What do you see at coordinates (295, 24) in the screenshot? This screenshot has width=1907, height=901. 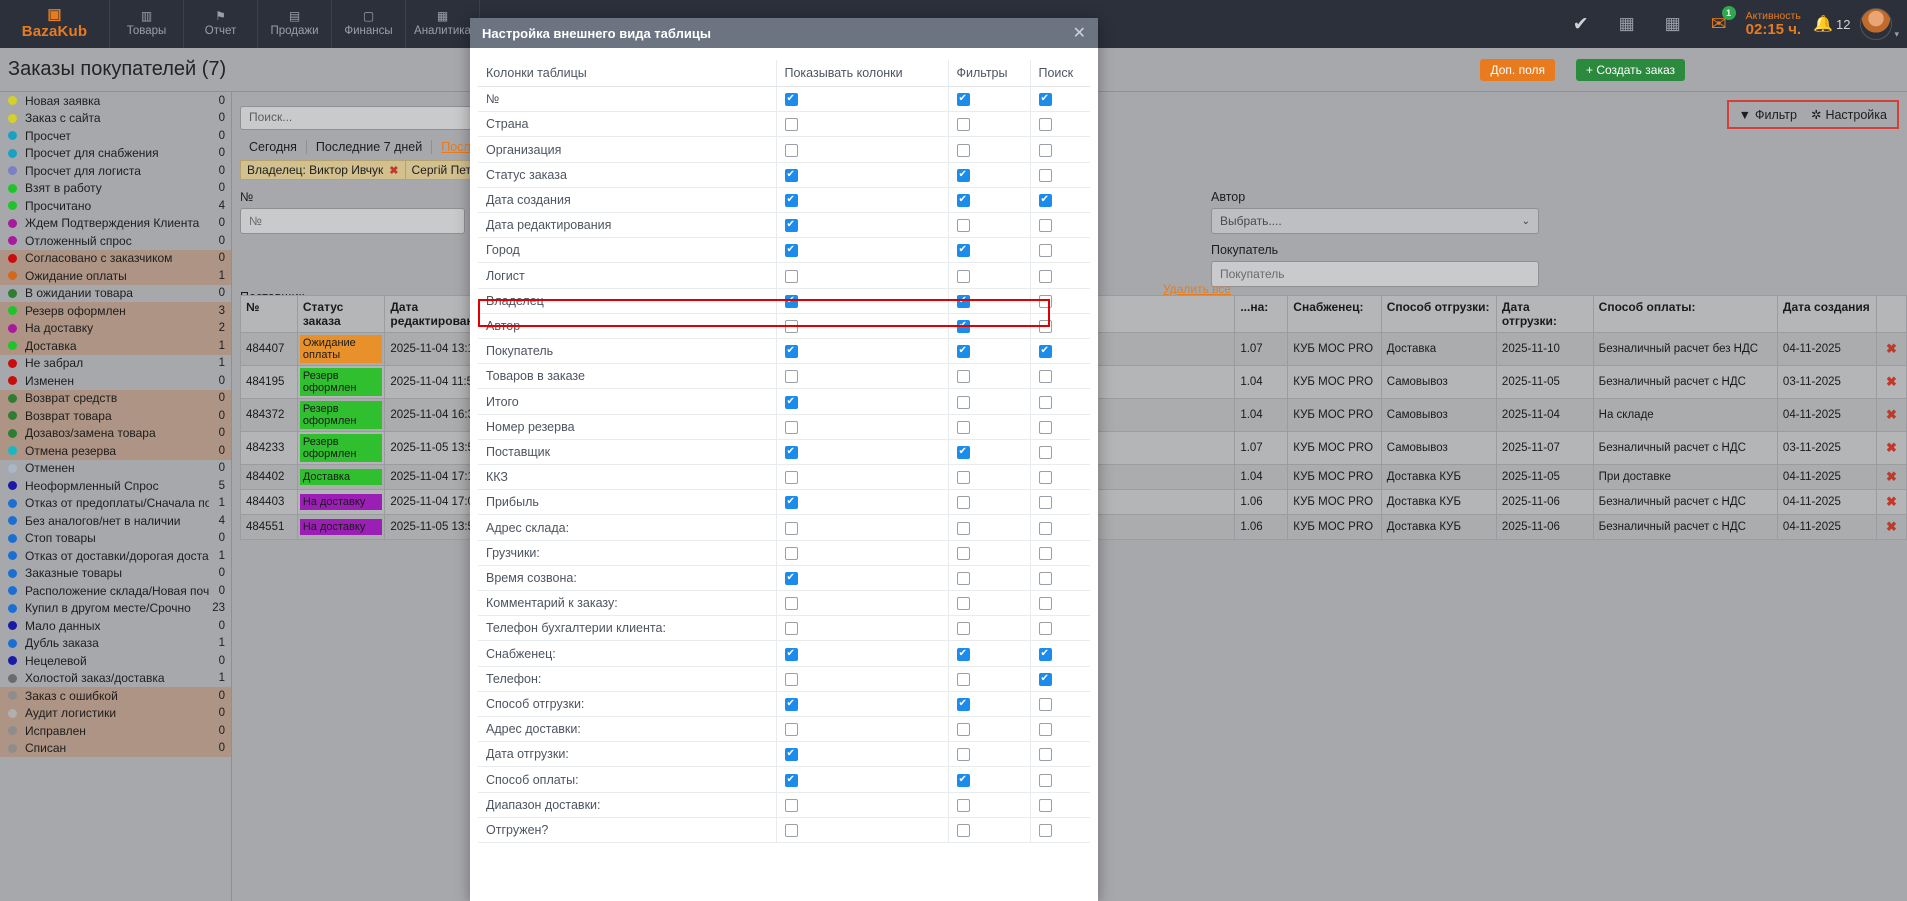 I see `nav-item-prodazhi: ▤ Продажи` at bounding box center [295, 24].